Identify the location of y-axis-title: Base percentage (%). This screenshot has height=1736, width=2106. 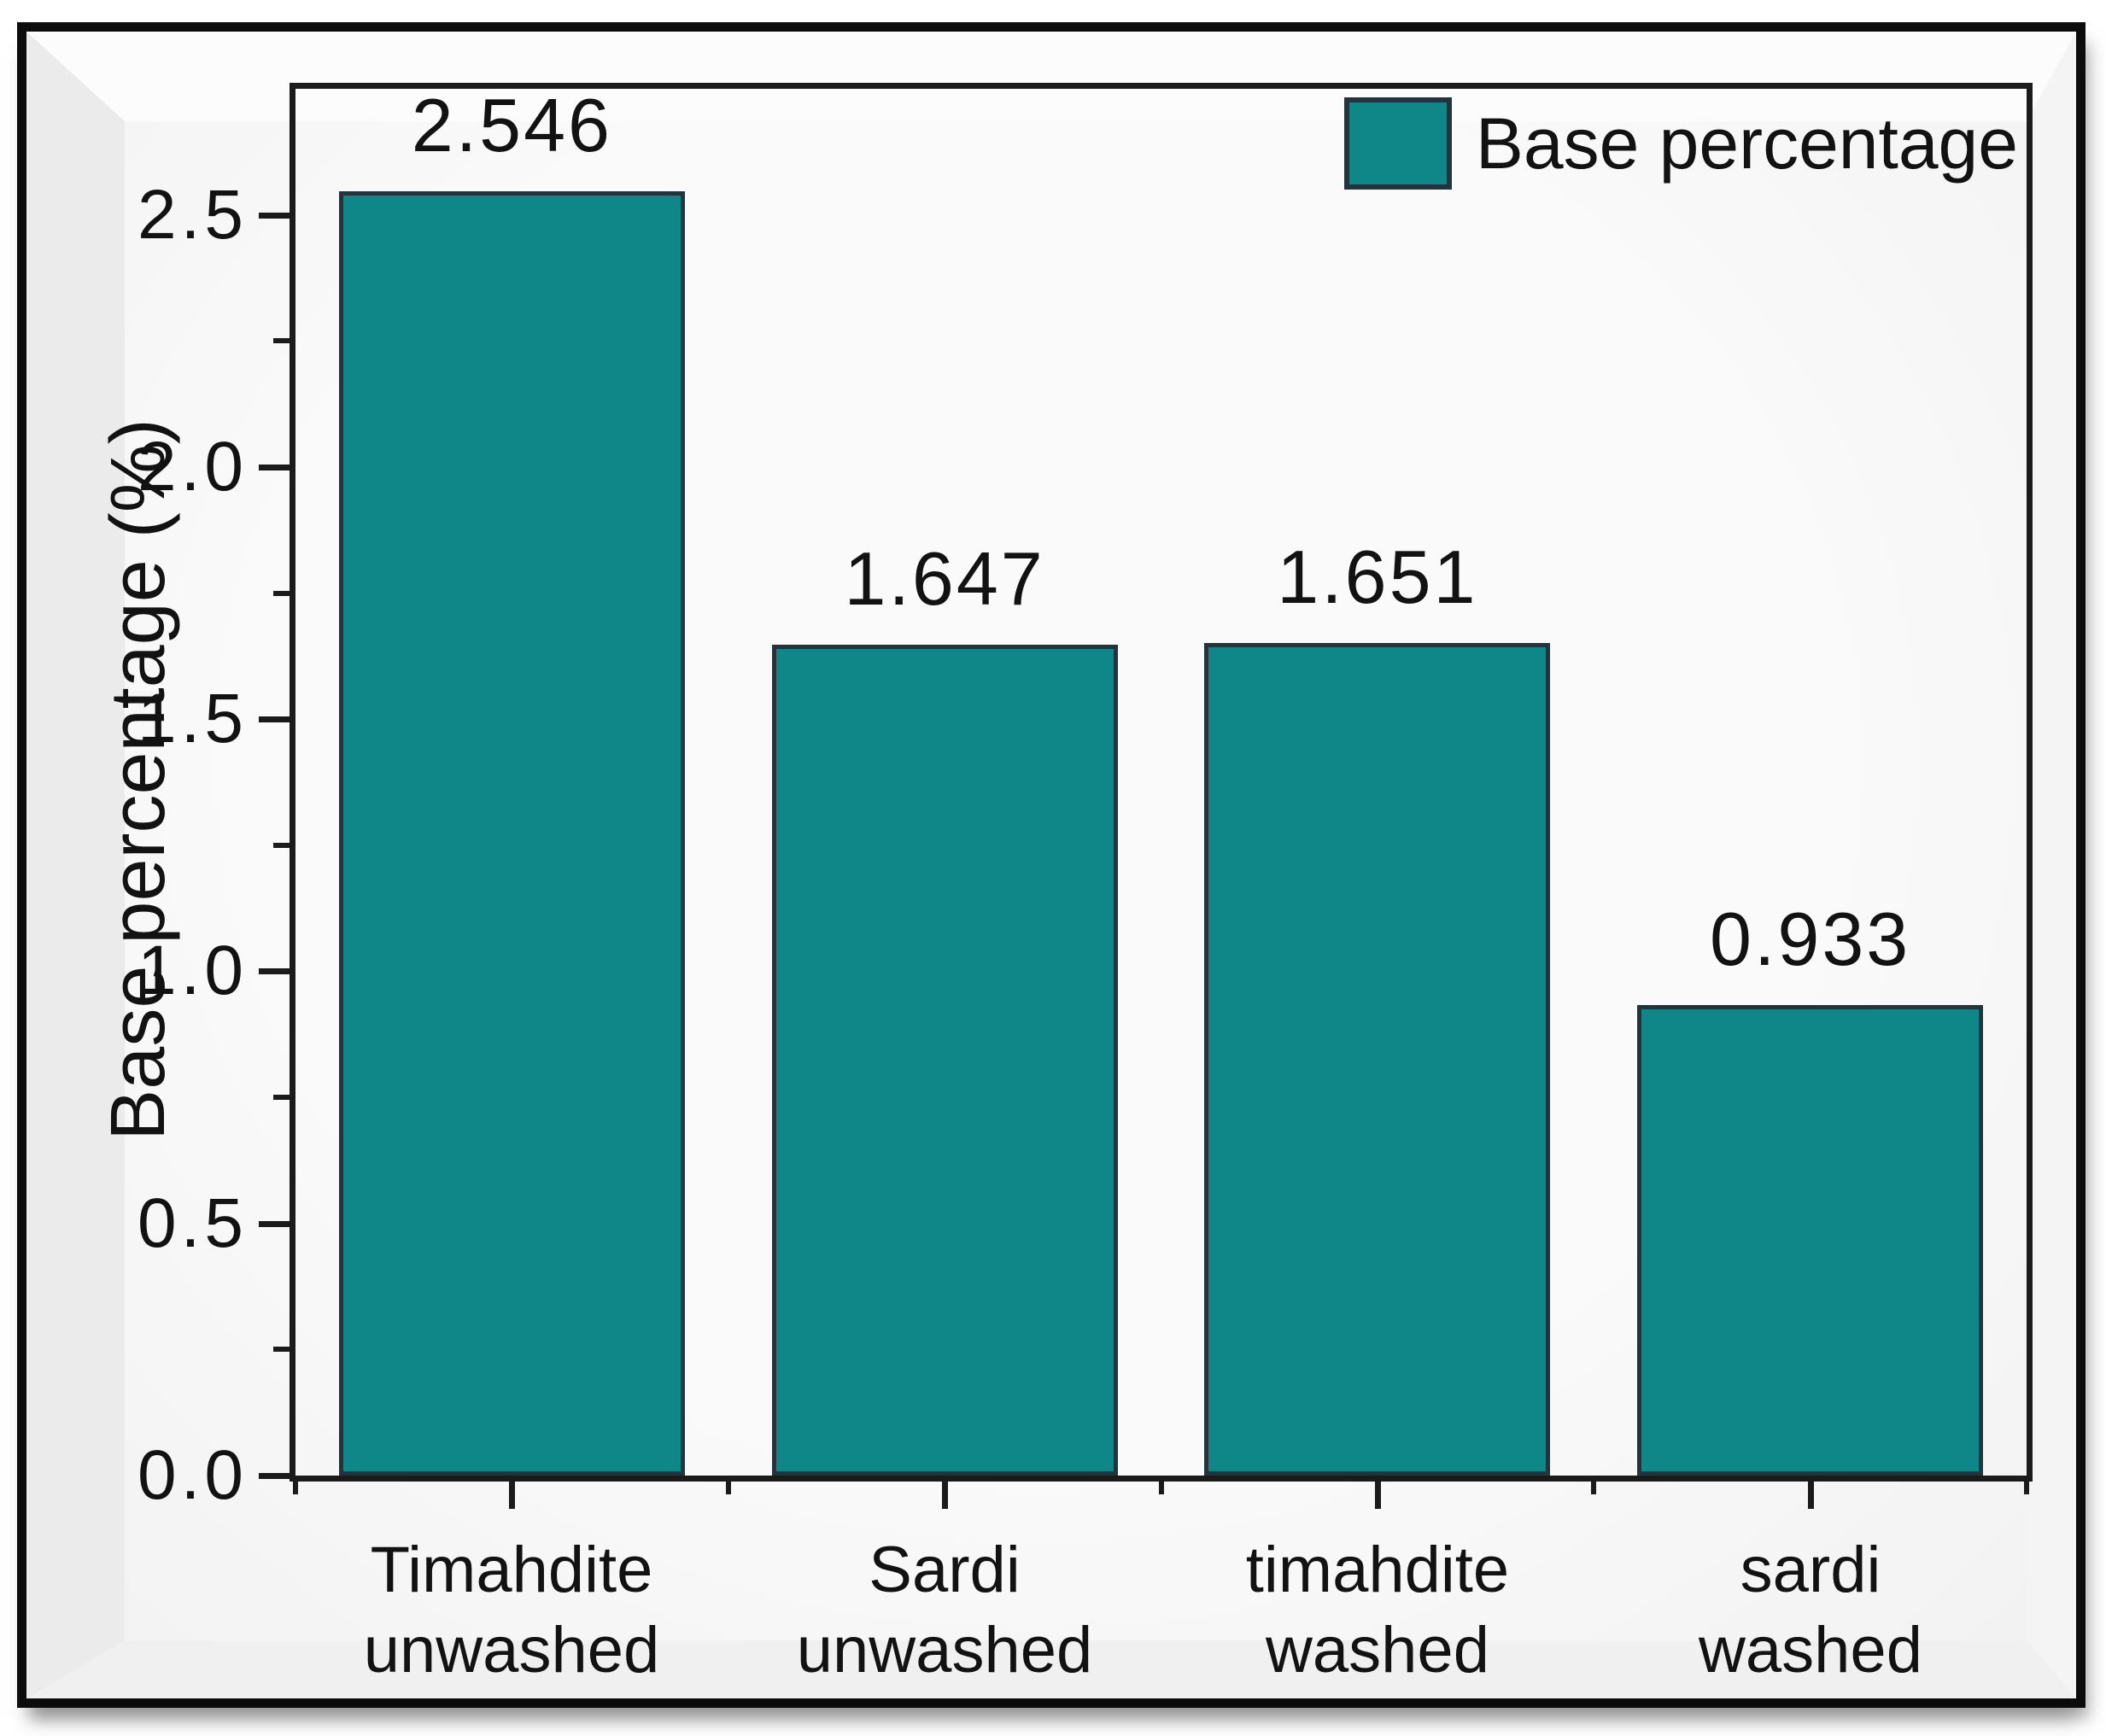
(138, 779).